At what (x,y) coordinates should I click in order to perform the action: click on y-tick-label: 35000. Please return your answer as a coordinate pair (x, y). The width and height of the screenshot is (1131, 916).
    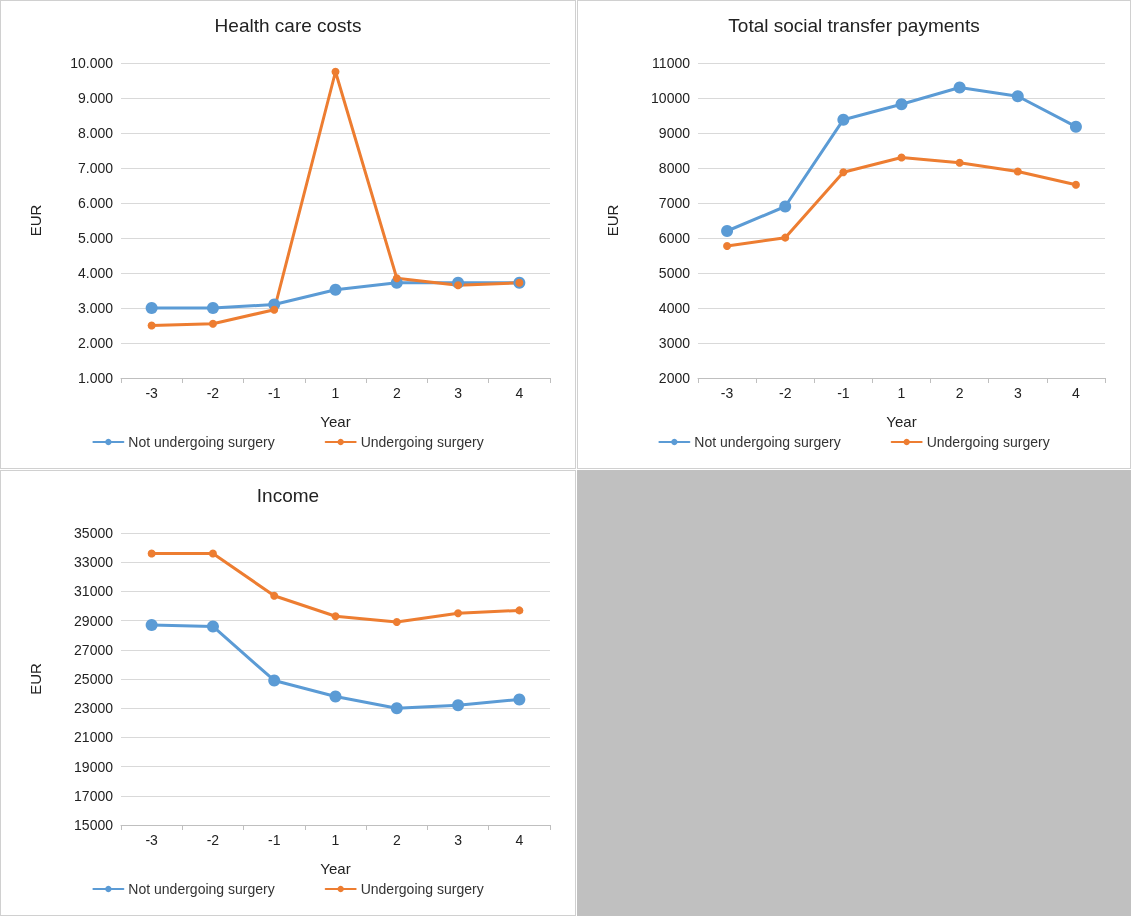
    Looking at the image, I should click on (94, 533).